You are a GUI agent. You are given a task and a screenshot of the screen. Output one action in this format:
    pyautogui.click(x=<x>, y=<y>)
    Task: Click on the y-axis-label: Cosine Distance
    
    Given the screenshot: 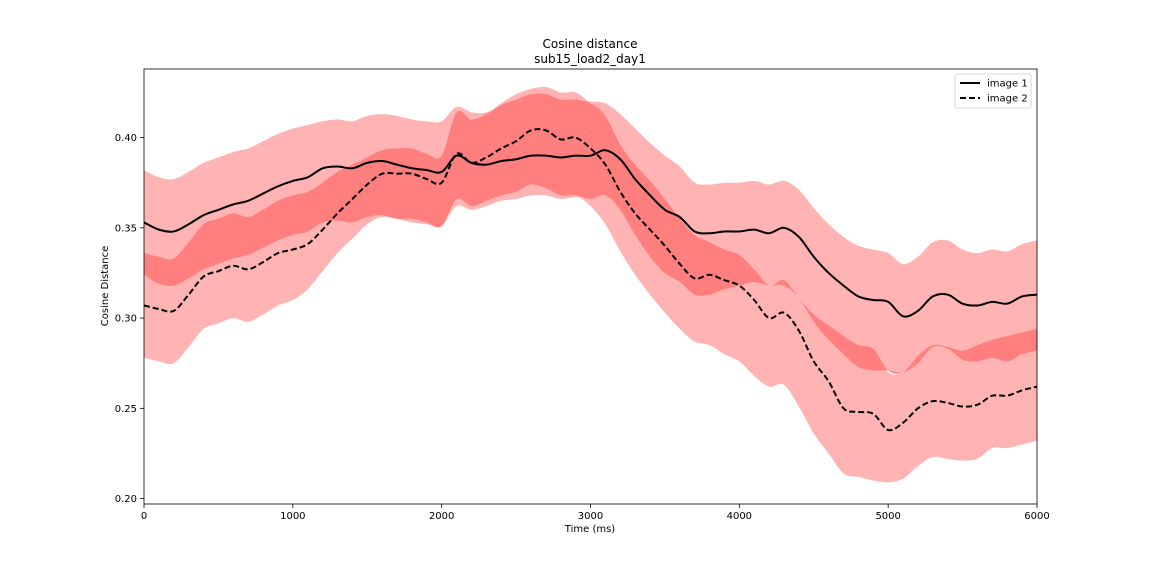 What is the action you would take?
    pyautogui.click(x=105, y=286)
    